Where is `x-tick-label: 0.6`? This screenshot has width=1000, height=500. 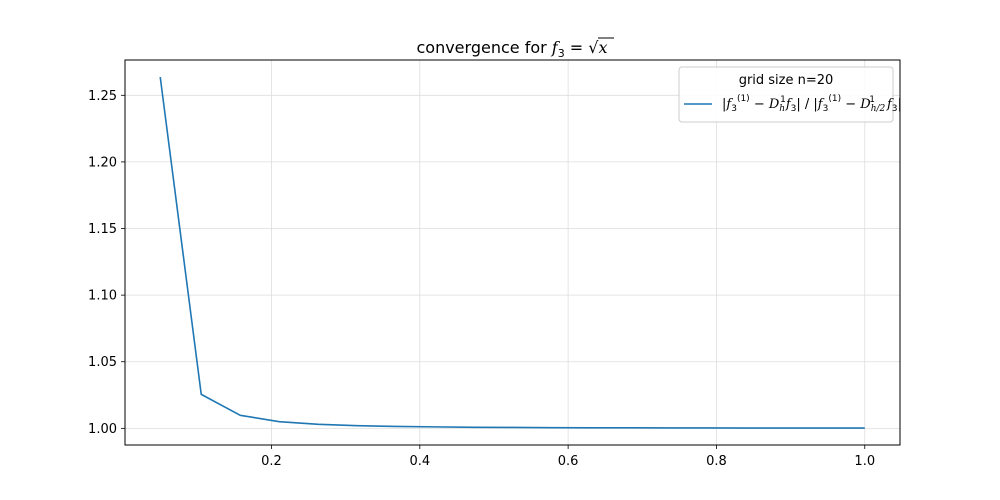
x-tick-label: 0.6 is located at coordinates (568, 461).